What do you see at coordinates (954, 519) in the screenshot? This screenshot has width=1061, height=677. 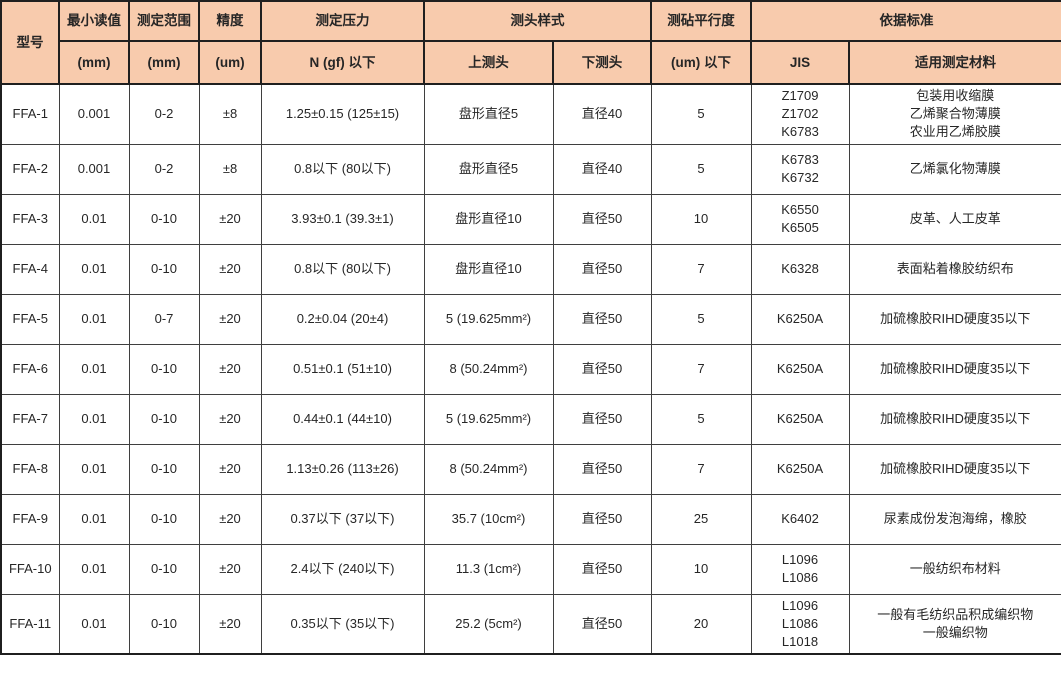 I see `cell-material: 尿素成份发泡海绵，橡胶` at bounding box center [954, 519].